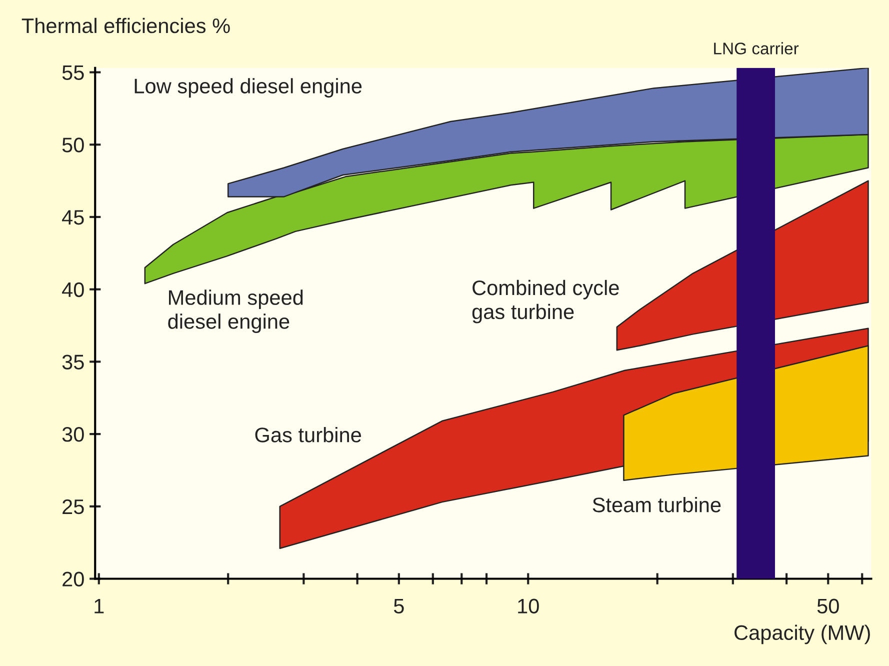 This screenshot has height=666, width=889. Describe the element at coordinates (828, 606) in the screenshot. I see `x-tick-label: 50` at that location.